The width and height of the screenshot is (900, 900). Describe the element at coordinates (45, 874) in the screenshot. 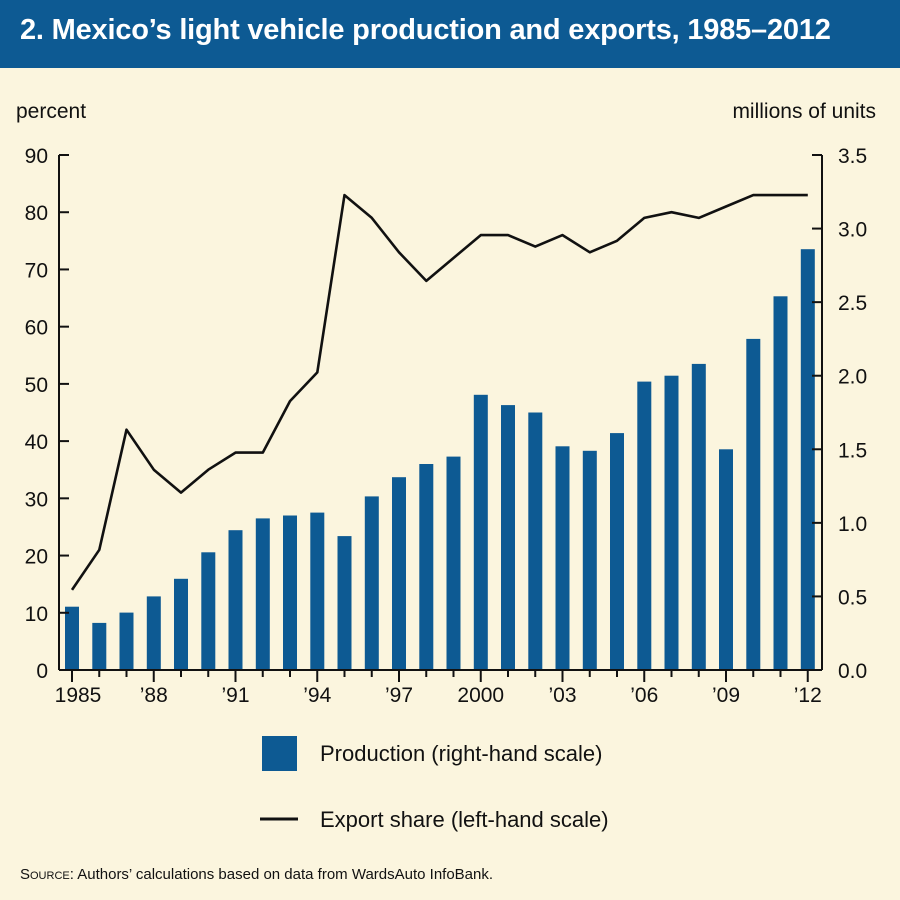

I see `source-label: Source` at that location.